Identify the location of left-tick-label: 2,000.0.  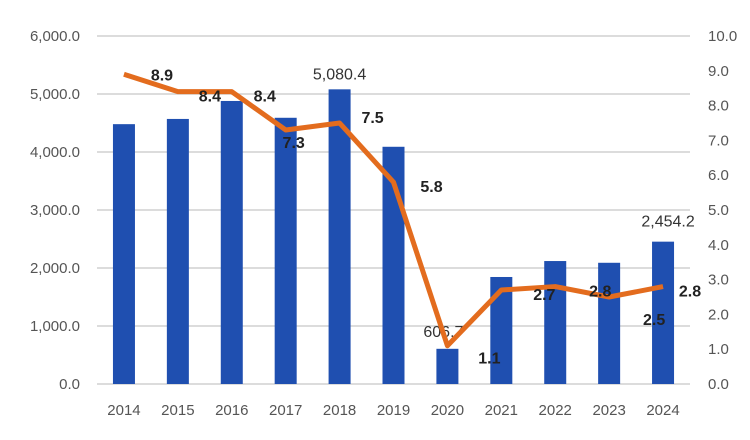
(55, 268).